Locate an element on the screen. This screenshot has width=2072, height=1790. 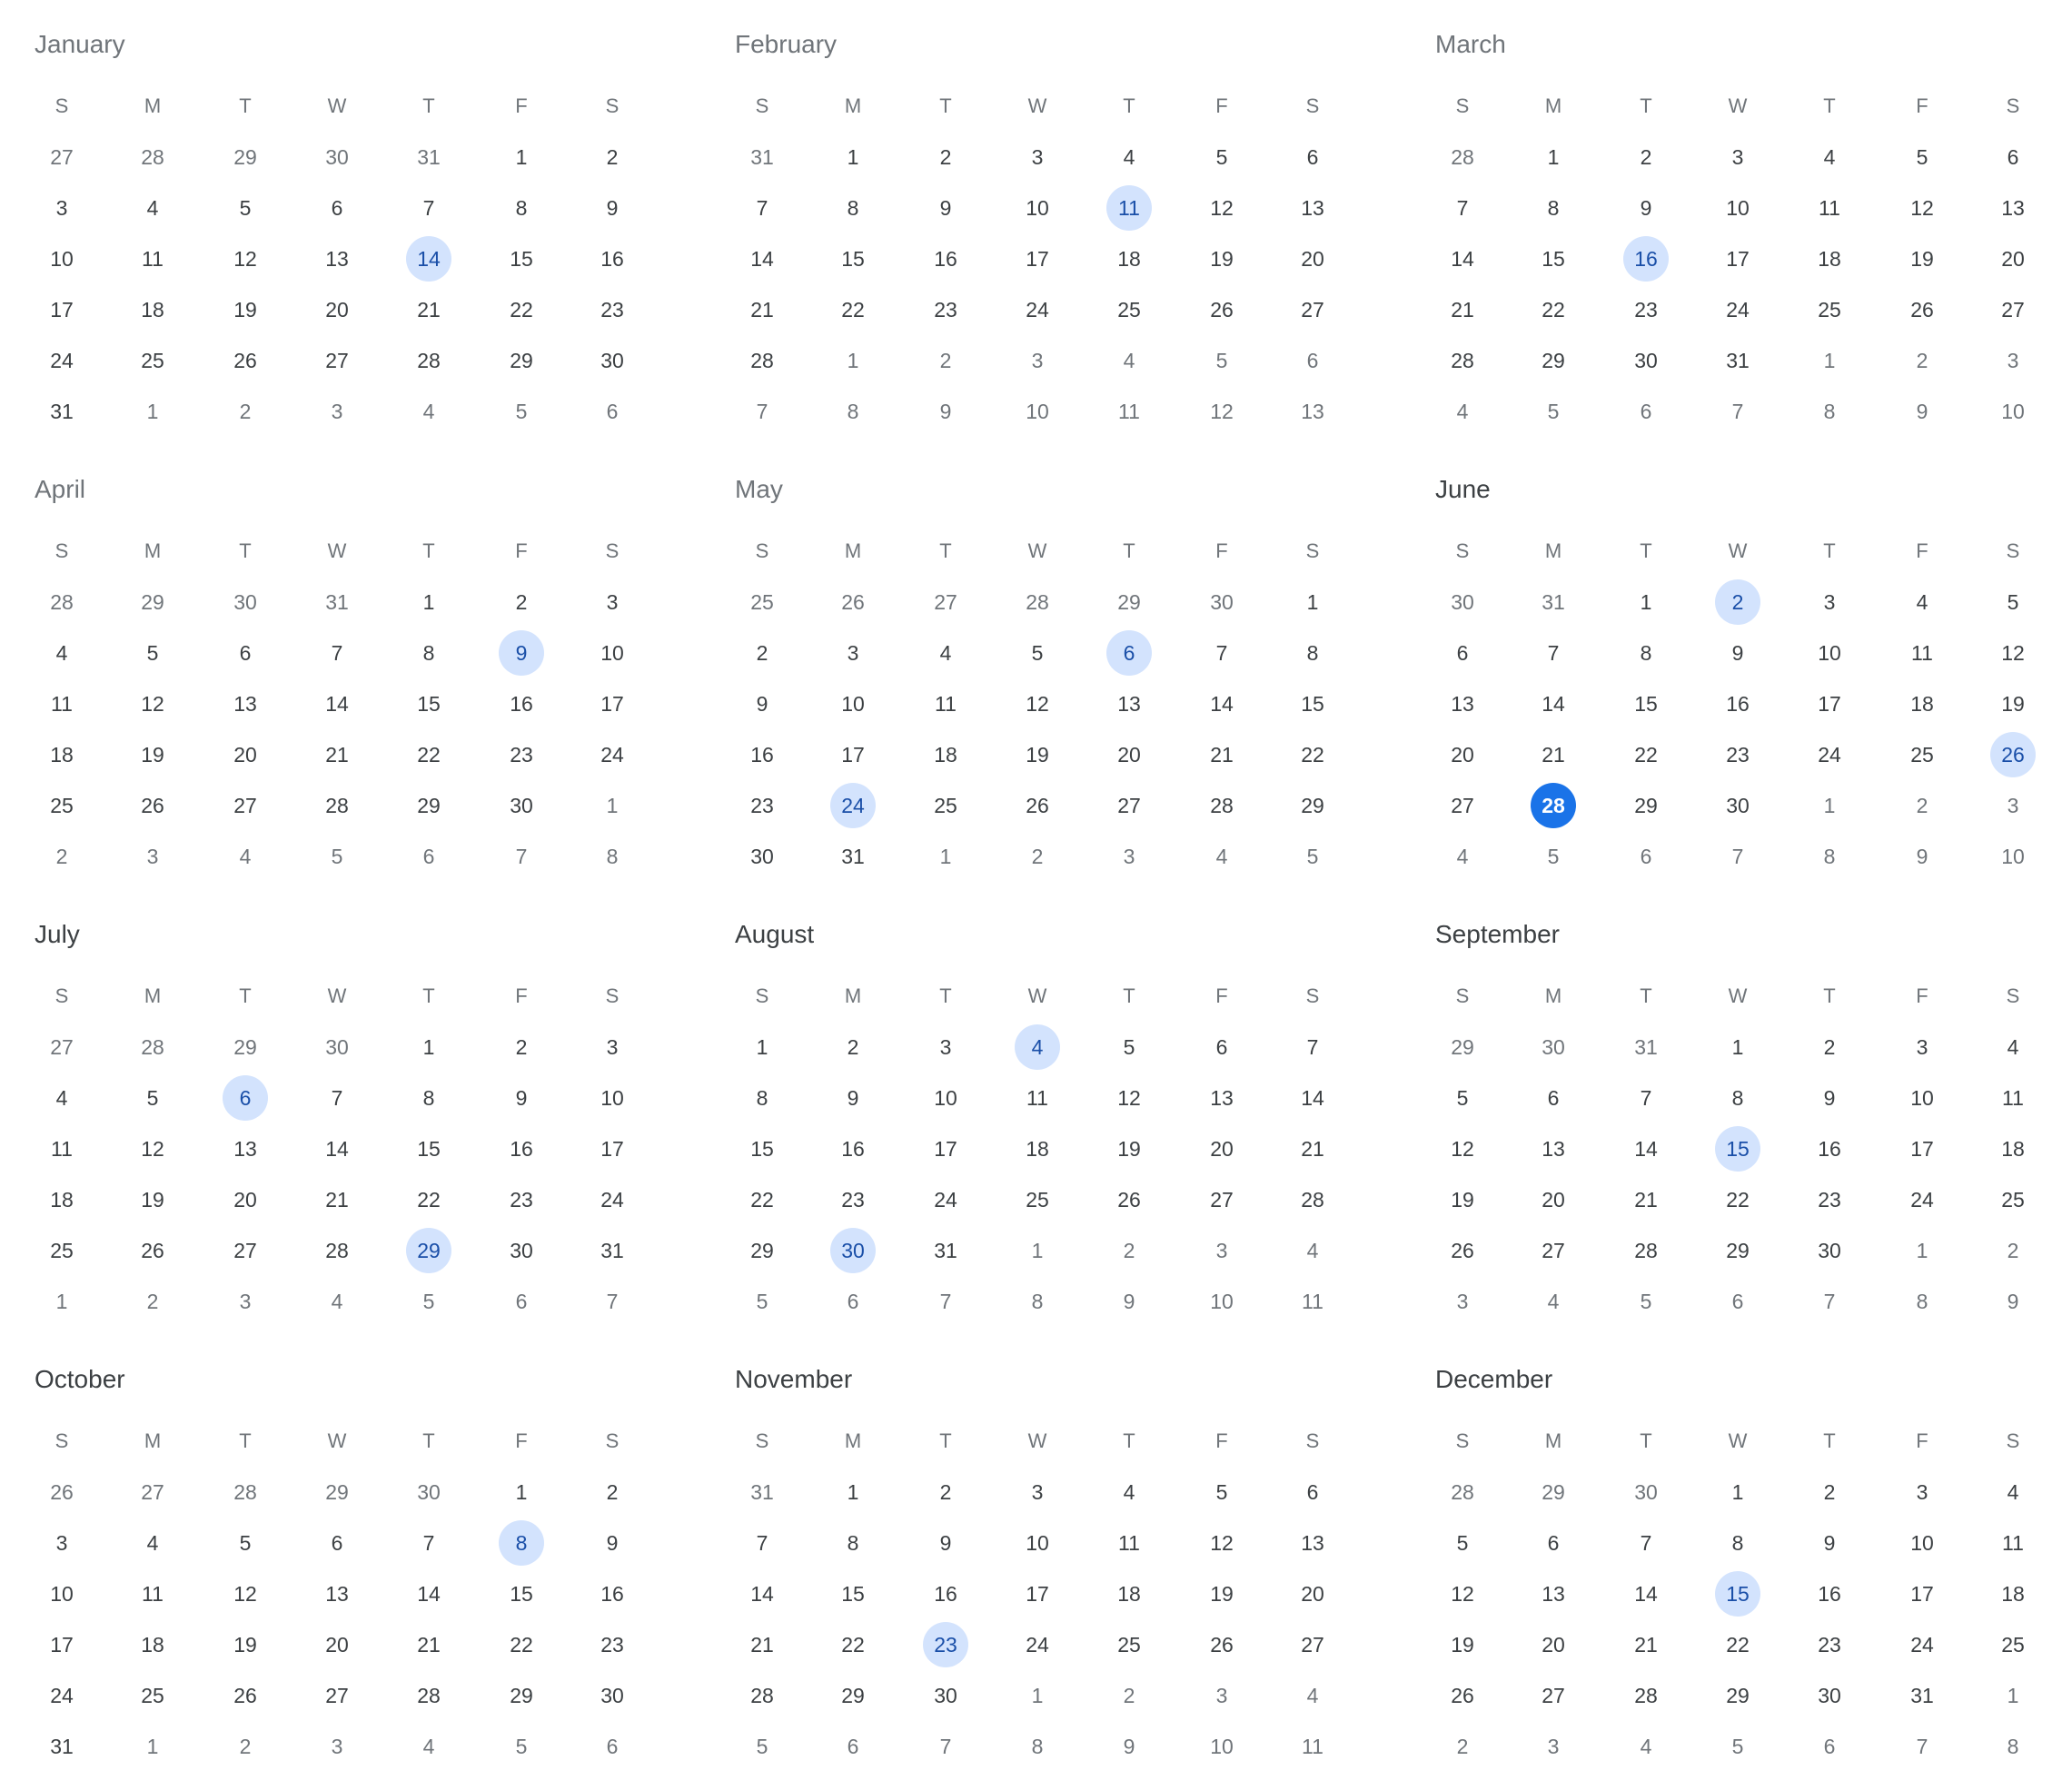
day-cell-highlighted: 6 is located at coordinates (1129, 653).